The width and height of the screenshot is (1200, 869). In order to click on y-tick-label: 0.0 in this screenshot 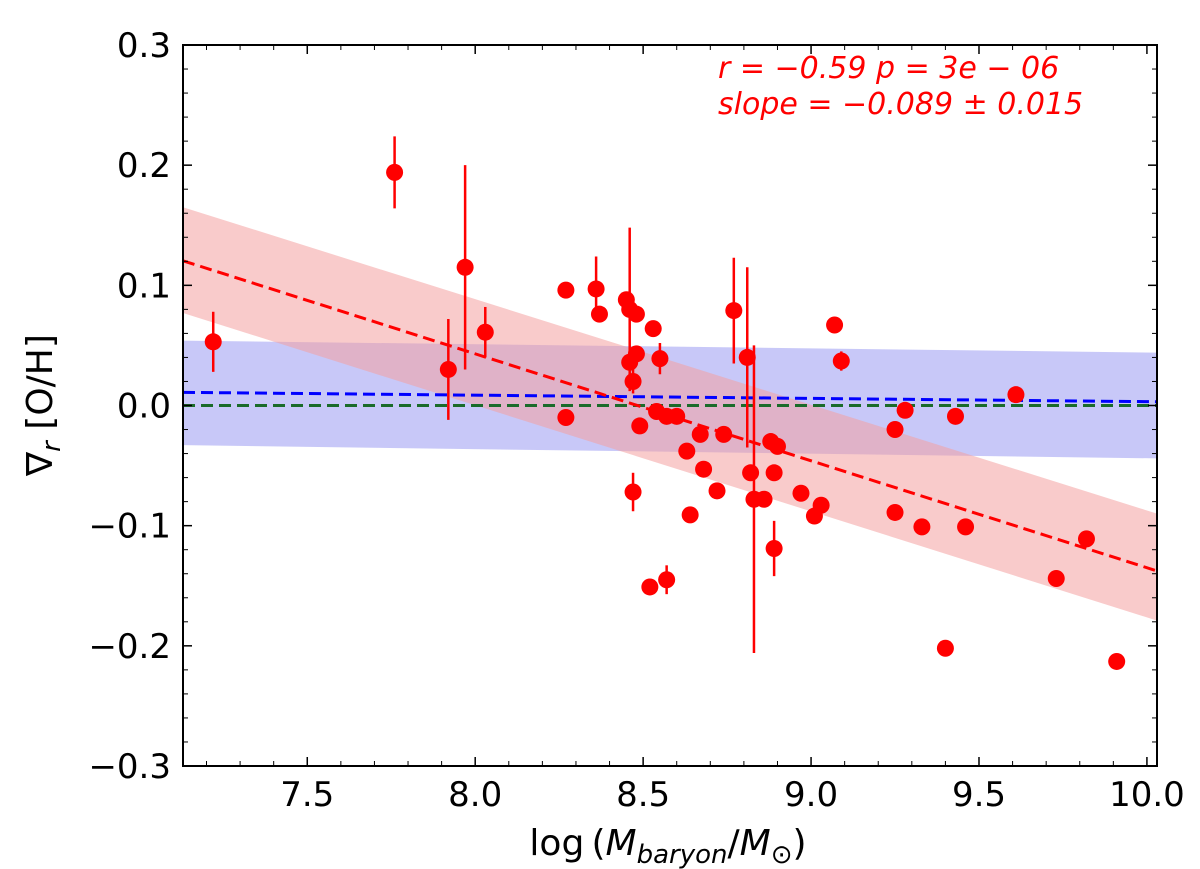, I will do `click(144, 407)`.